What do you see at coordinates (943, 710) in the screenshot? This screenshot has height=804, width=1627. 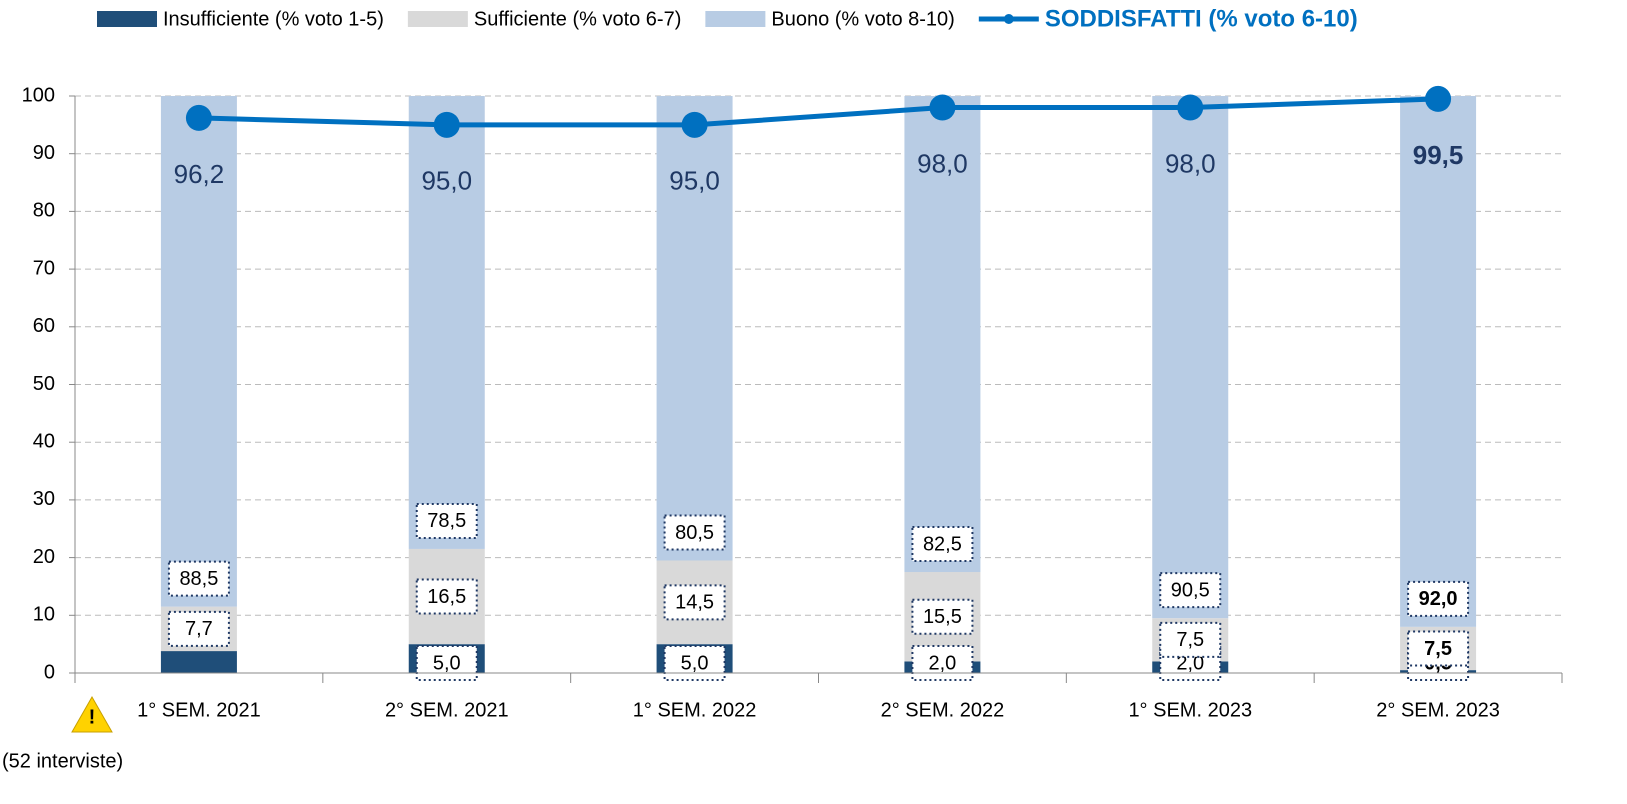 I see `x-tick-label: 2° SEM. 2022` at bounding box center [943, 710].